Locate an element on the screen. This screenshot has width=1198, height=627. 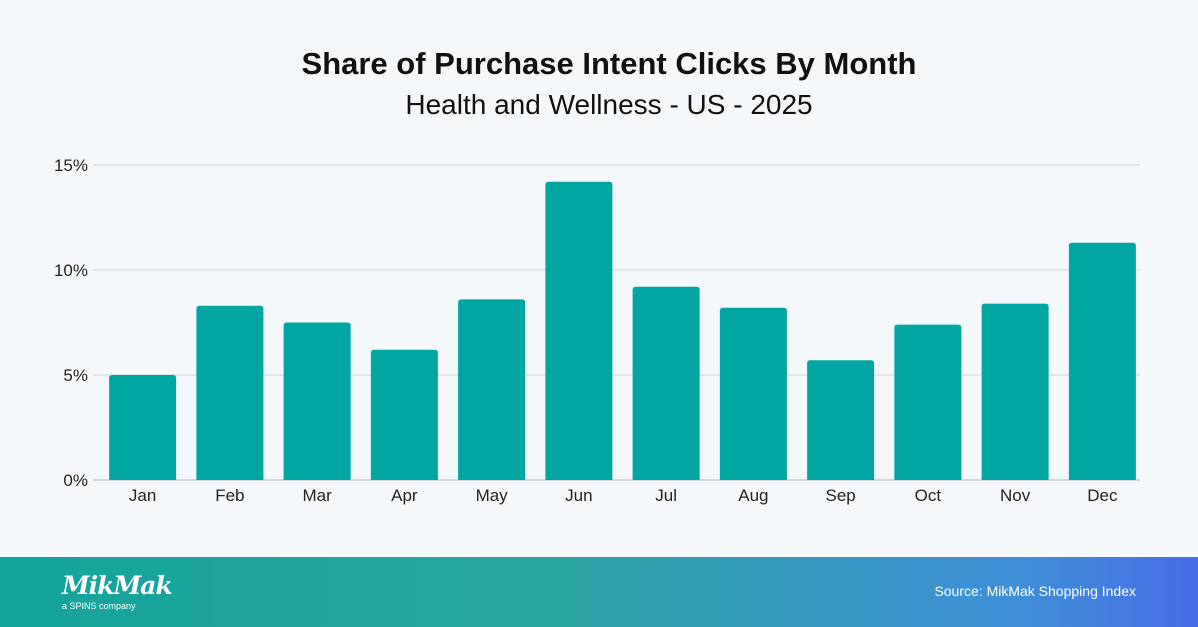
bar-aug is located at coordinates (753, 393).